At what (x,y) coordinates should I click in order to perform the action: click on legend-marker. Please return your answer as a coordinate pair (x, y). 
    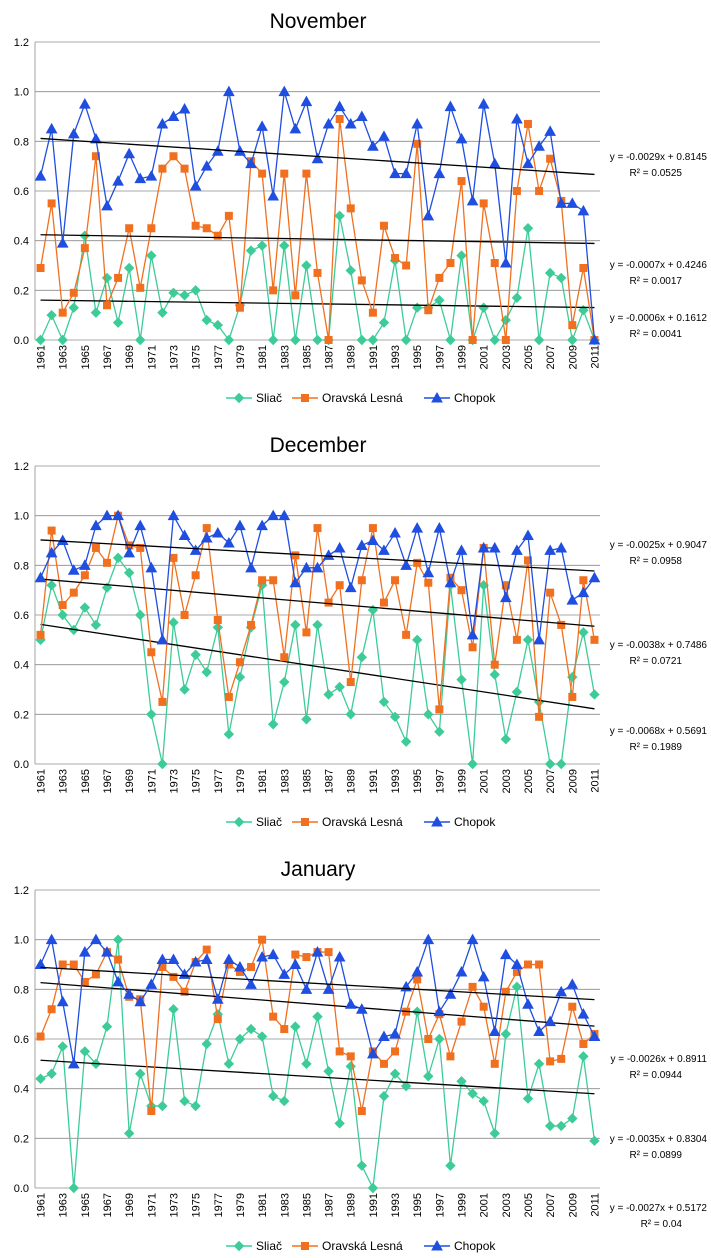
    Looking at the image, I should click on (437, 1245).